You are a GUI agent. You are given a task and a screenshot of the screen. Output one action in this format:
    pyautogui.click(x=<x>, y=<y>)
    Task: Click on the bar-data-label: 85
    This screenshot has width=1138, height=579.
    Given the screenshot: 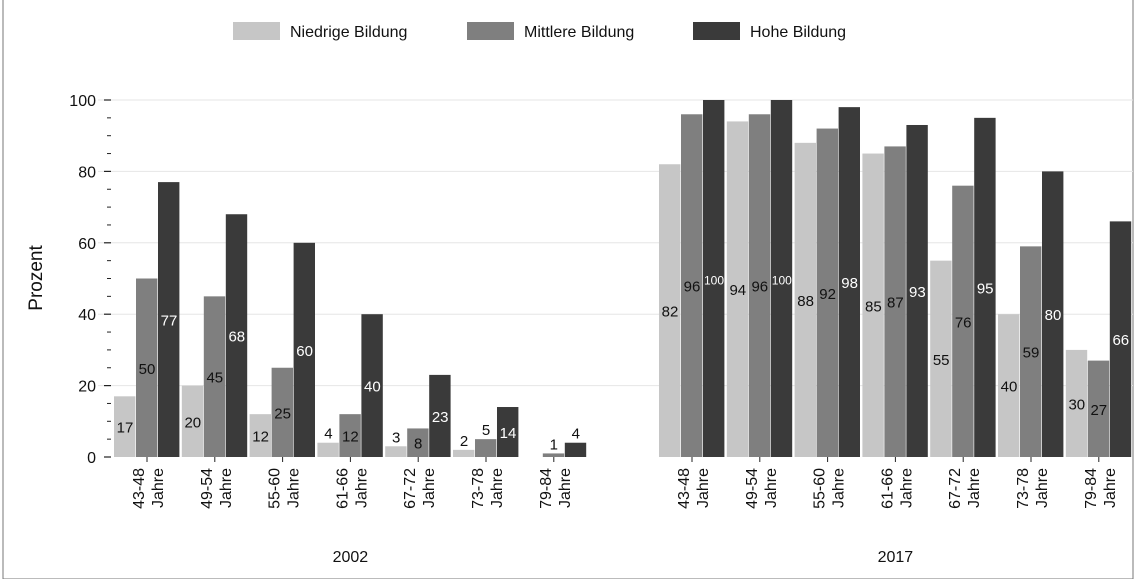 What is the action you would take?
    pyautogui.click(x=873, y=306)
    